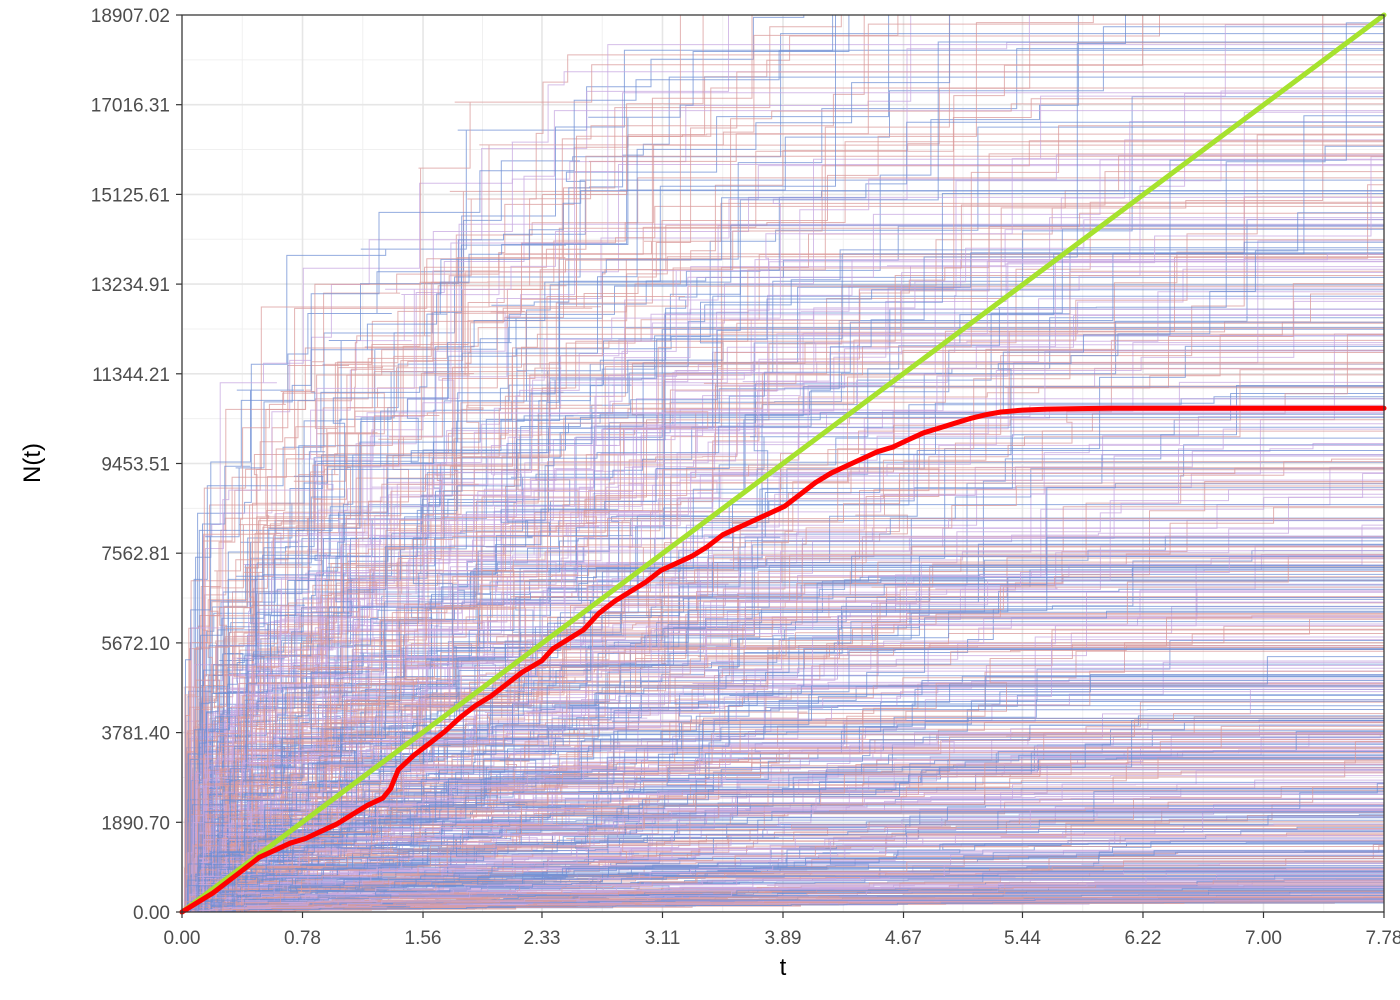  What do you see at coordinates (130, 16) in the screenshot?
I see `y-tick-label: 18907.02` at bounding box center [130, 16].